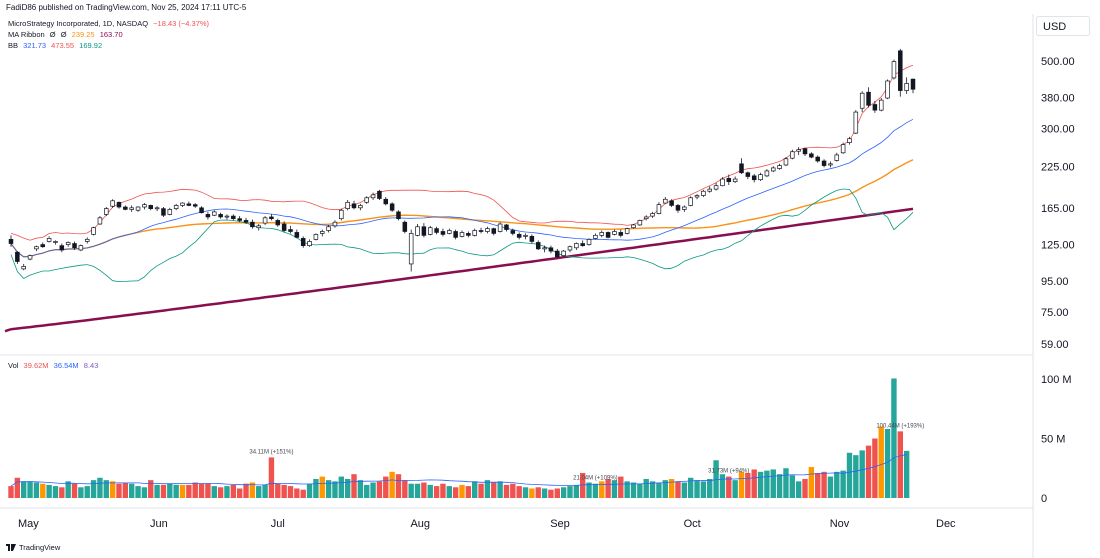 Image resolution: width=1100 pixels, height=558 pixels. Describe the element at coordinates (1055, 282) in the screenshot. I see `price-tick-label: 95.00` at that location.